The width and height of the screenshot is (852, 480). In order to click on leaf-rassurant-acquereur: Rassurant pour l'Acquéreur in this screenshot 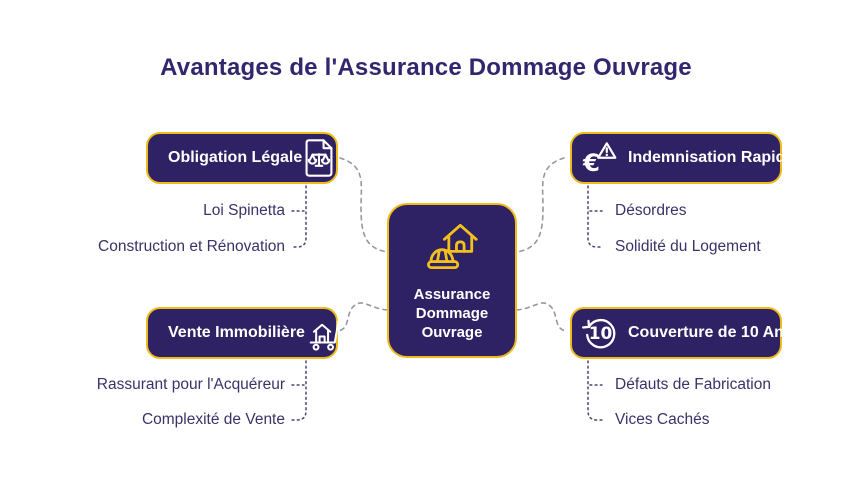, I will do `click(190, 384)`.